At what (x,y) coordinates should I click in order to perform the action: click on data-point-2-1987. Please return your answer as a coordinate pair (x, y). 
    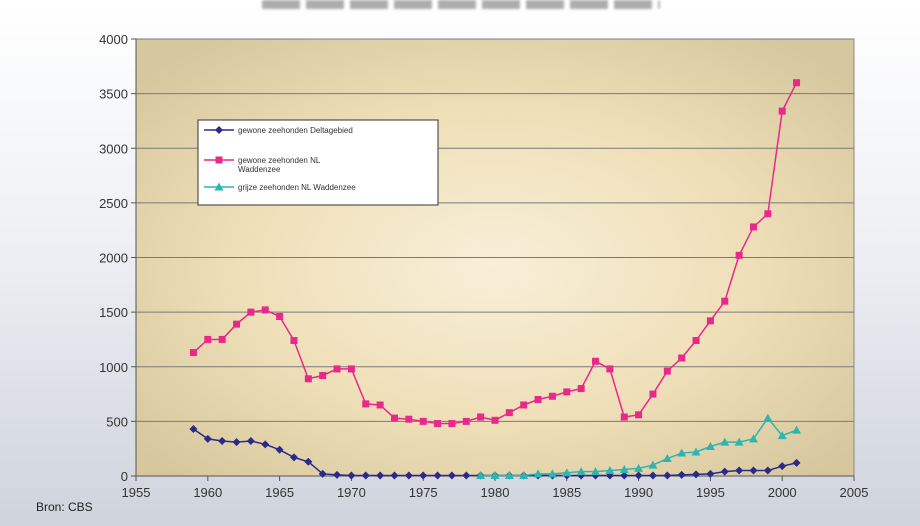
    Looking at the image, I should click on (596, 471).